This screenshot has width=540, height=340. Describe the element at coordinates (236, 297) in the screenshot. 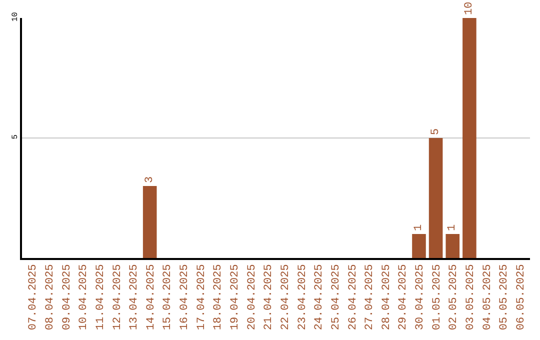

I see `x-tick-label: 19.04.2025` at that location.